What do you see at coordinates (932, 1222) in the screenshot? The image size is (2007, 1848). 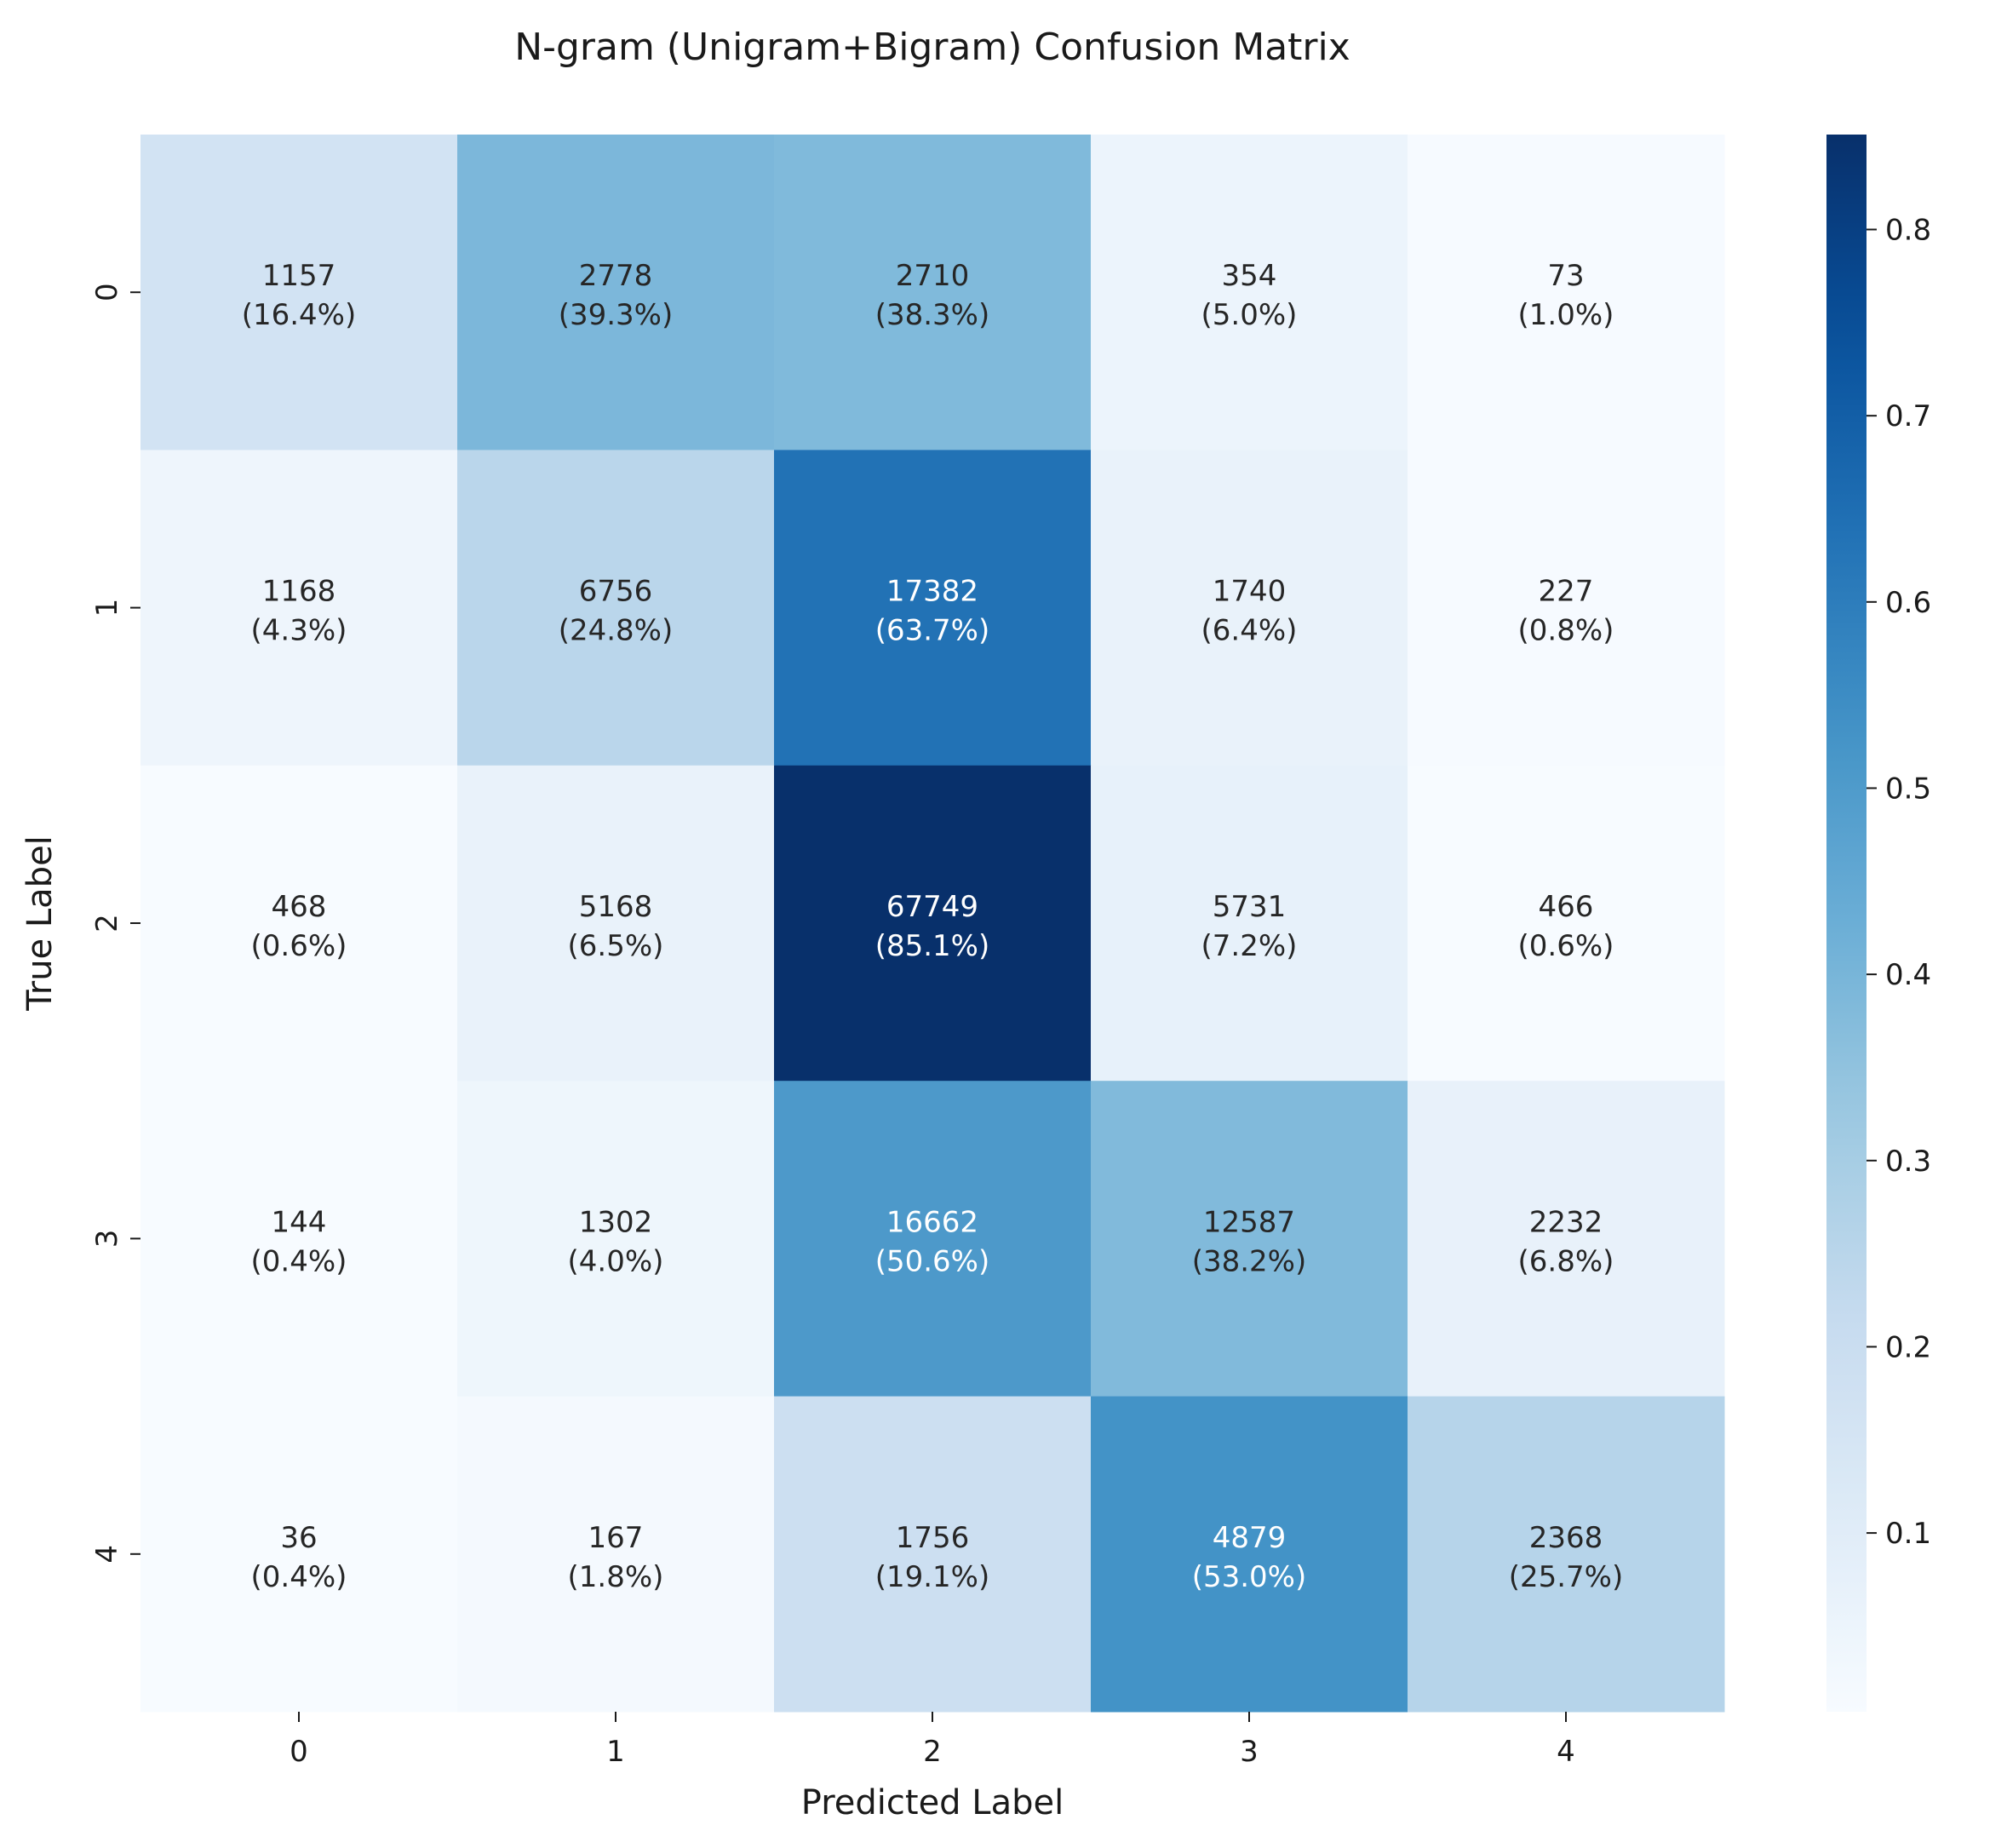 I see `cell-count-3-2: 16662` at bounding box center [932, 1222].